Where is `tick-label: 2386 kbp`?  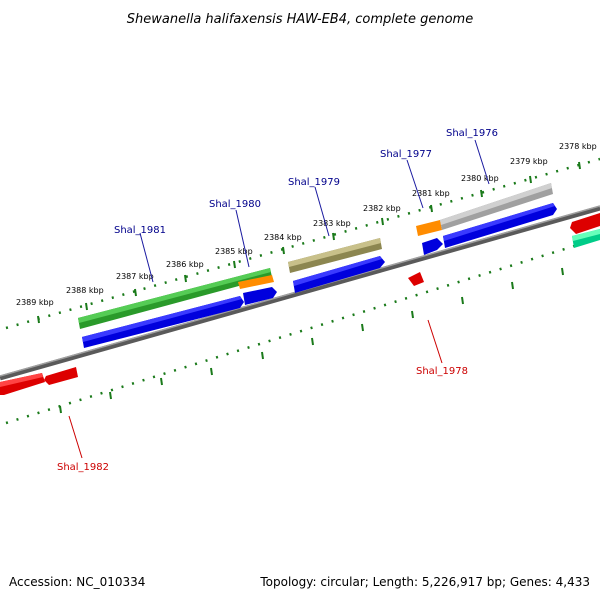
tick-label: 2386 kbp is located at coordinates (185, 264).